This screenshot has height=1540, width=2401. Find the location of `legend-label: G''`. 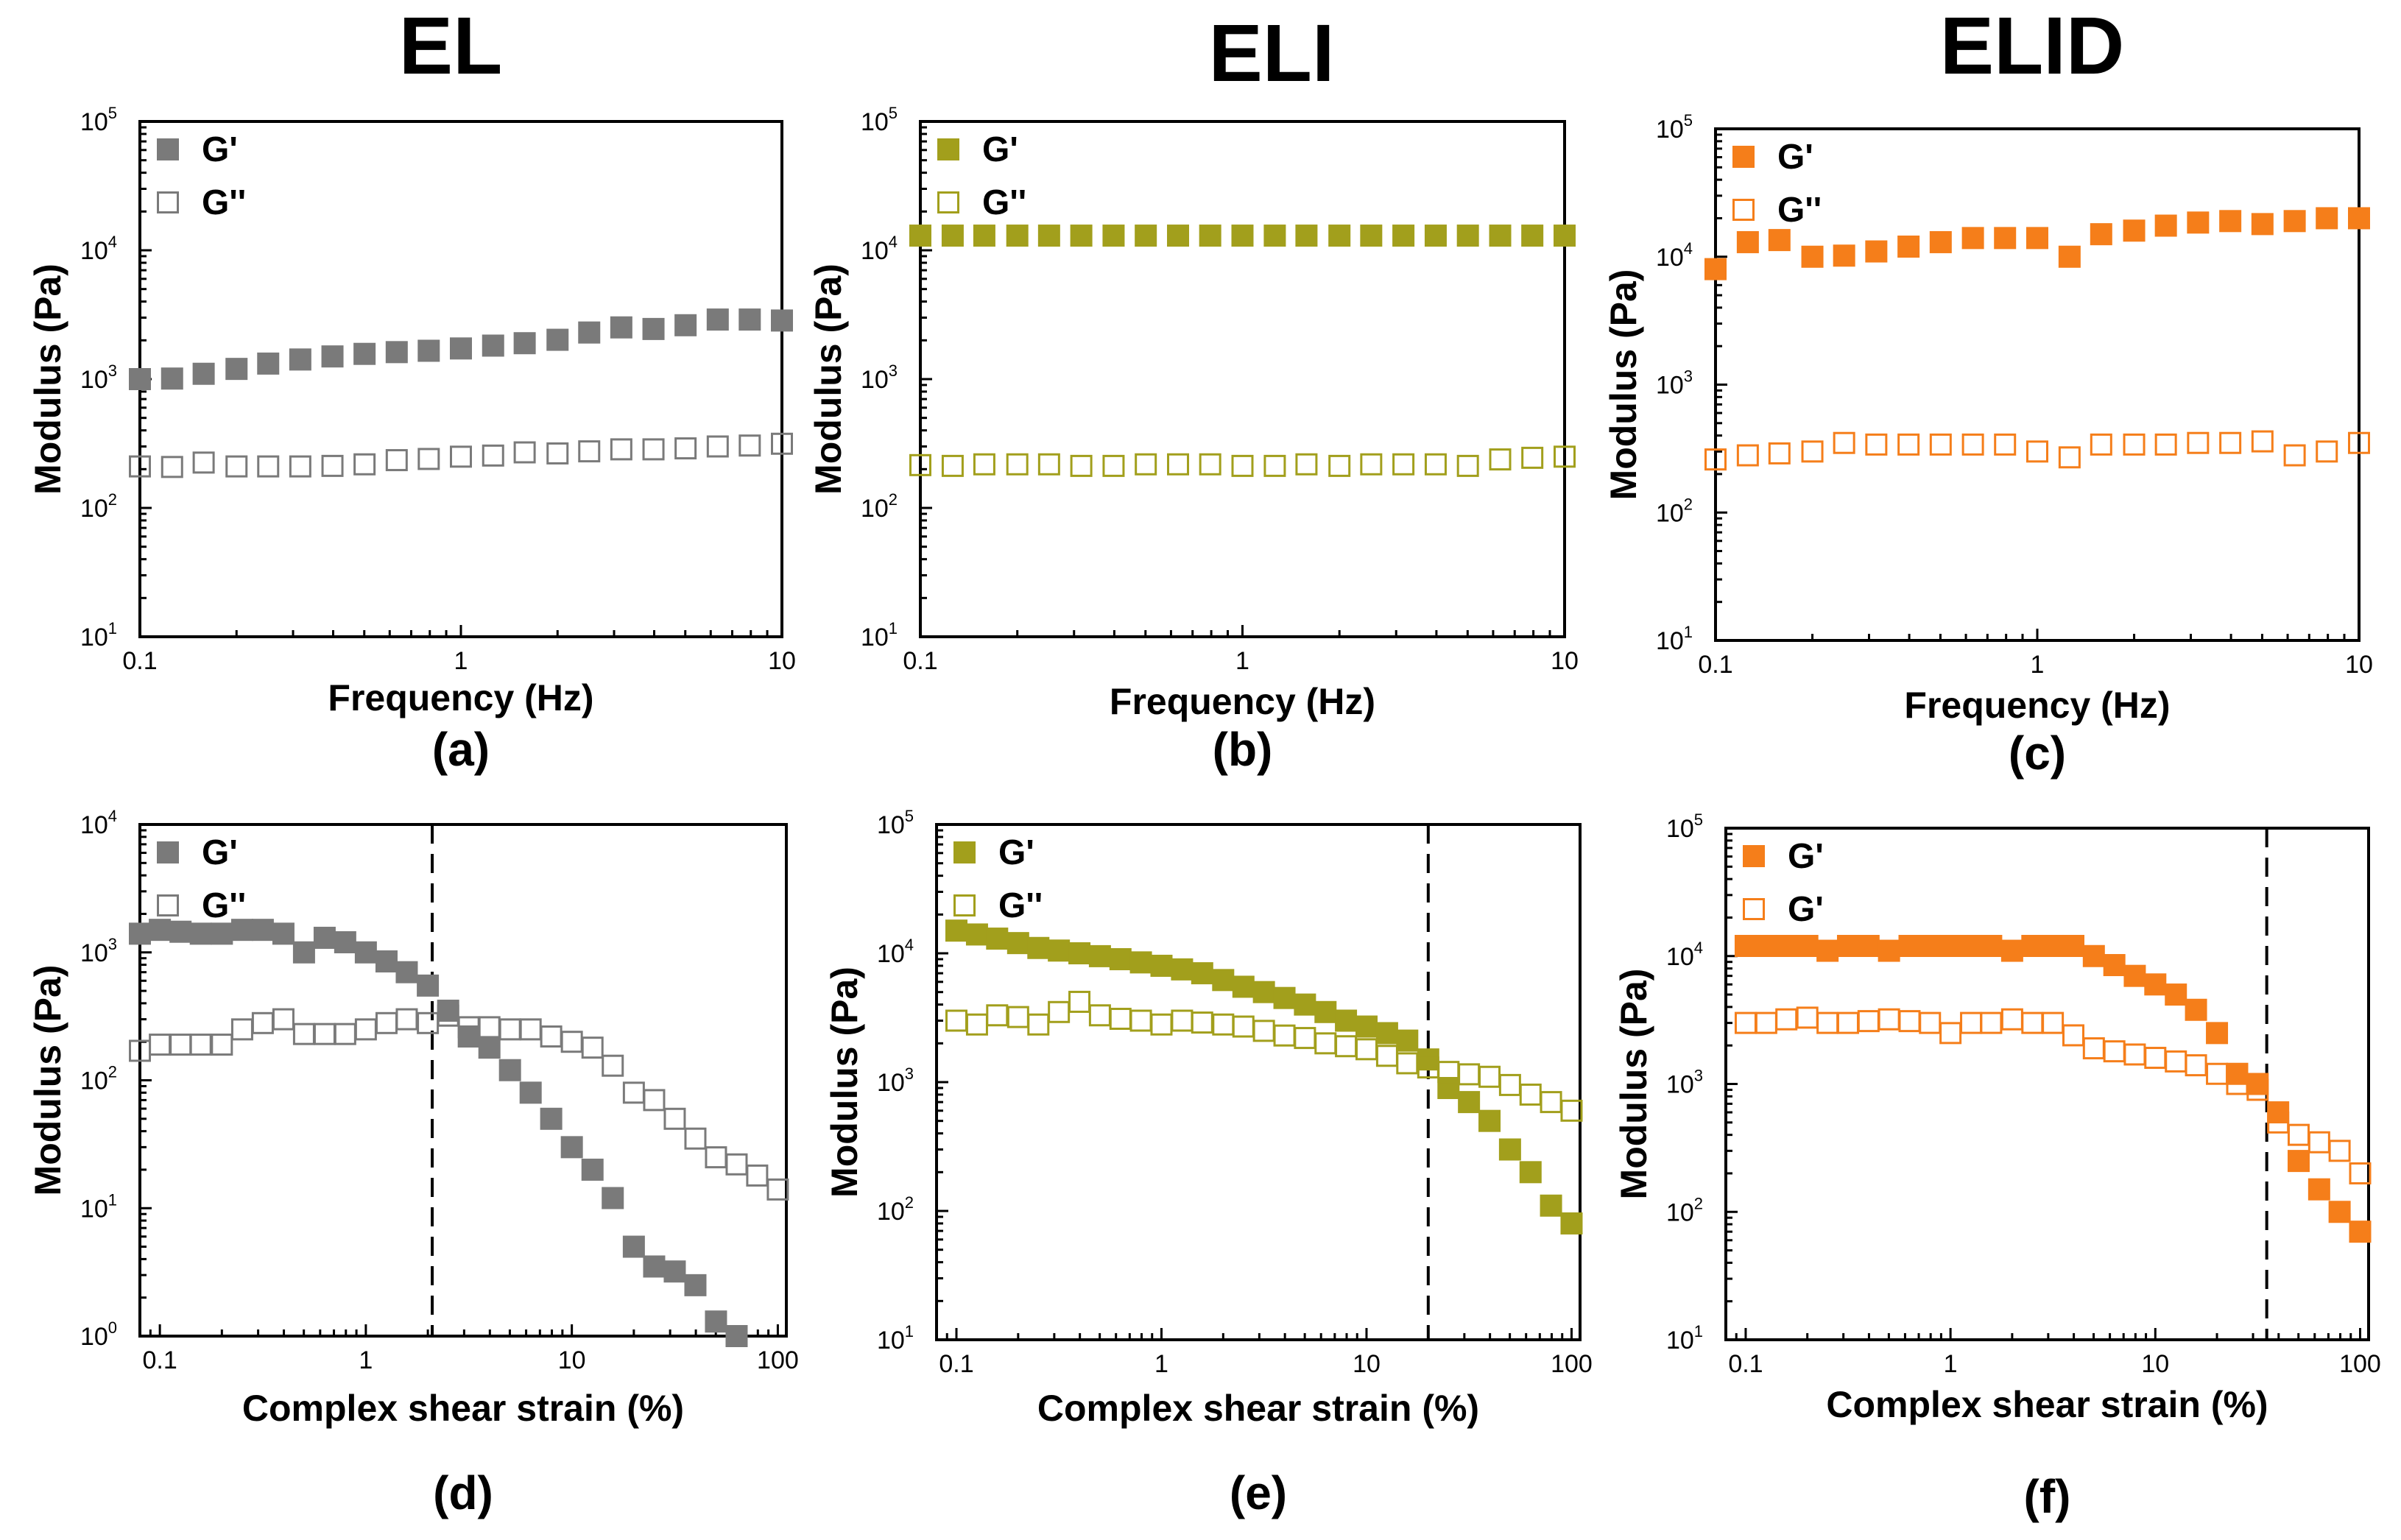

legend-label: G'' is located at coordinates (1800, 210).